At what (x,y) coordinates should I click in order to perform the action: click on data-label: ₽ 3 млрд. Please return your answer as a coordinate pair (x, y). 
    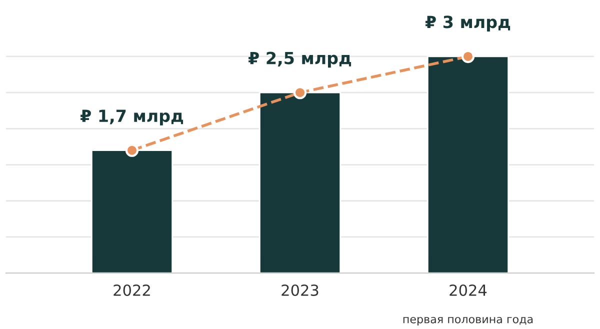
    Looking at the image, I should click on (468, 24).